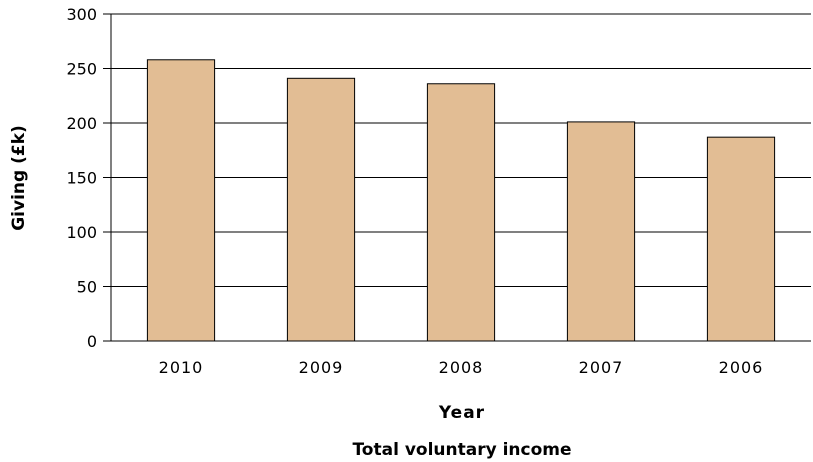  Describe the element at coordinates (461, 212) in the screenshot. I see `bar-2008` at that location.